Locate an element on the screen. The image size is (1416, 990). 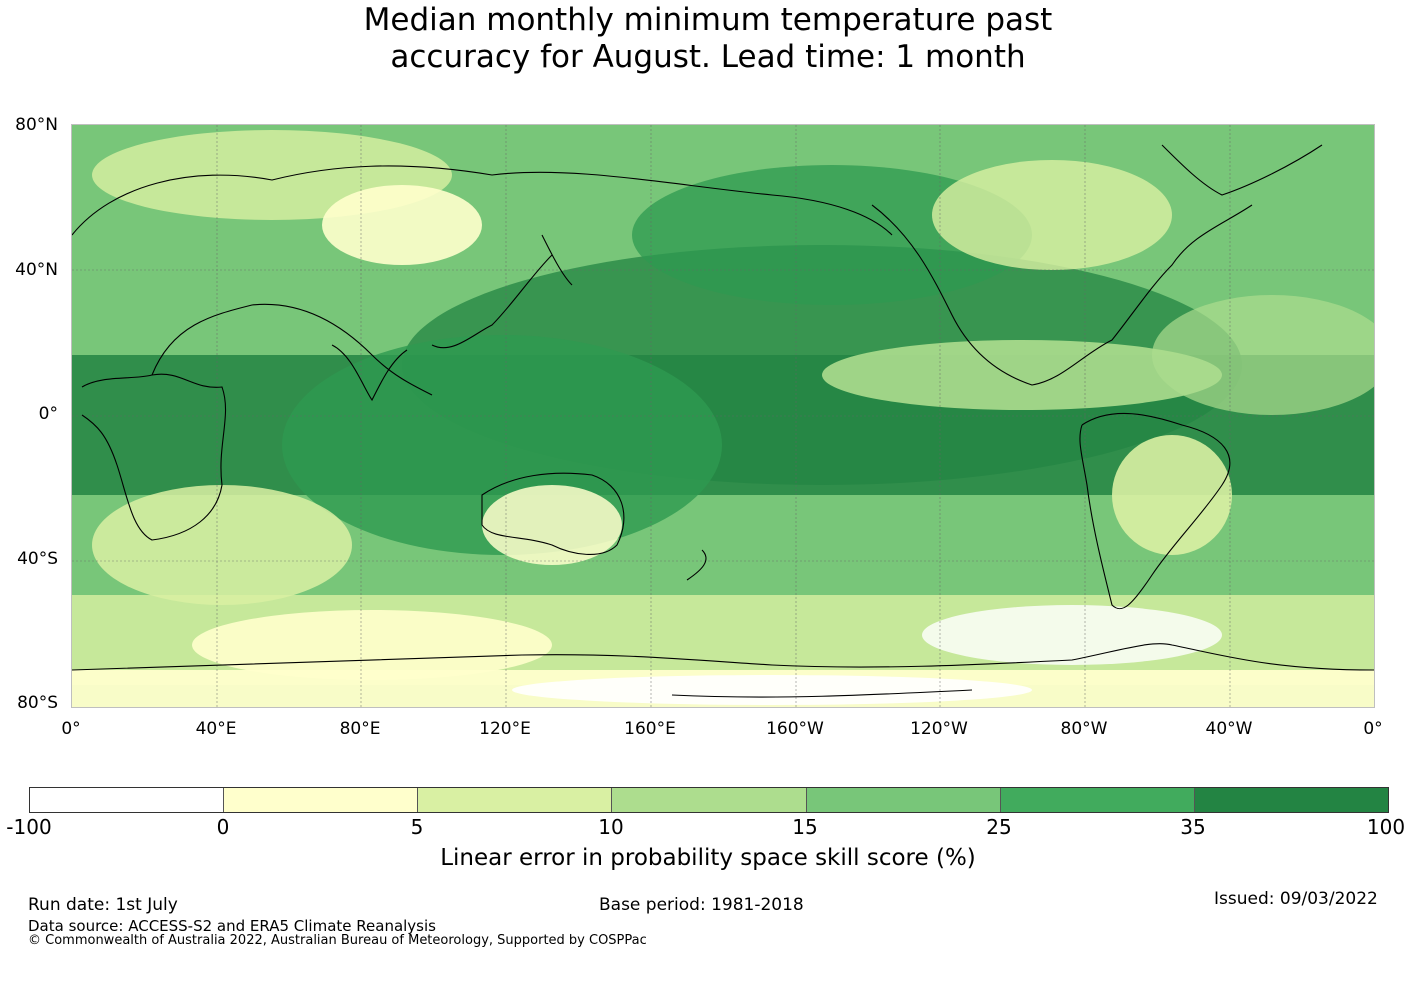
lon-label-120e: 120°E is located at coordinates (505, 729).